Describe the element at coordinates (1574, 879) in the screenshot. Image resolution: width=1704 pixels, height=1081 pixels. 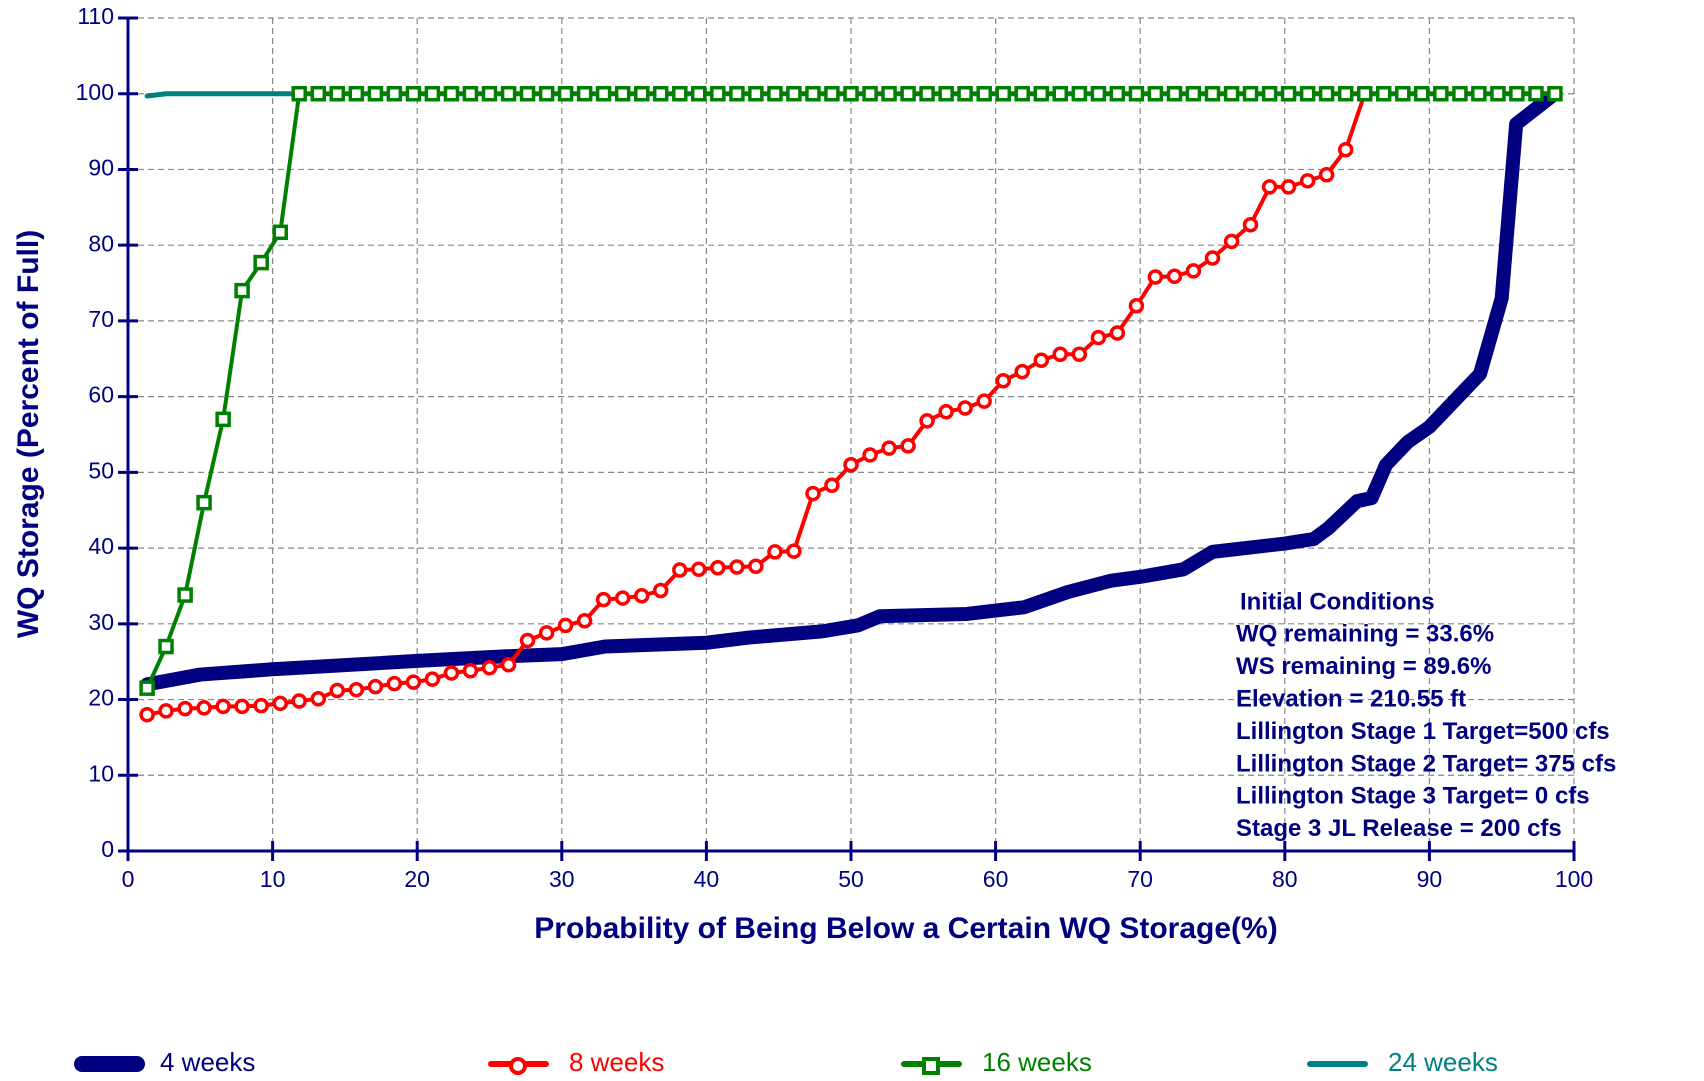
I see `x-tick-label: 100` at that location.